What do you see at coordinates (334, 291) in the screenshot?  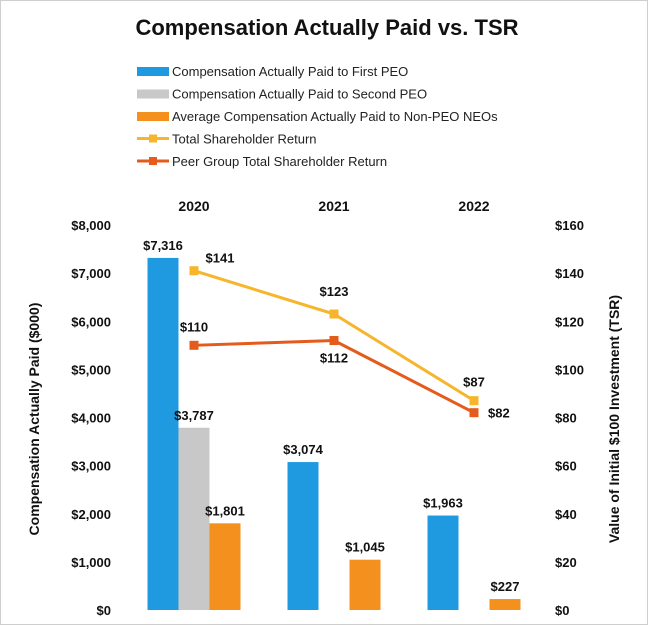 I see `line-value-label: $123` at bounding box center [334, 291].